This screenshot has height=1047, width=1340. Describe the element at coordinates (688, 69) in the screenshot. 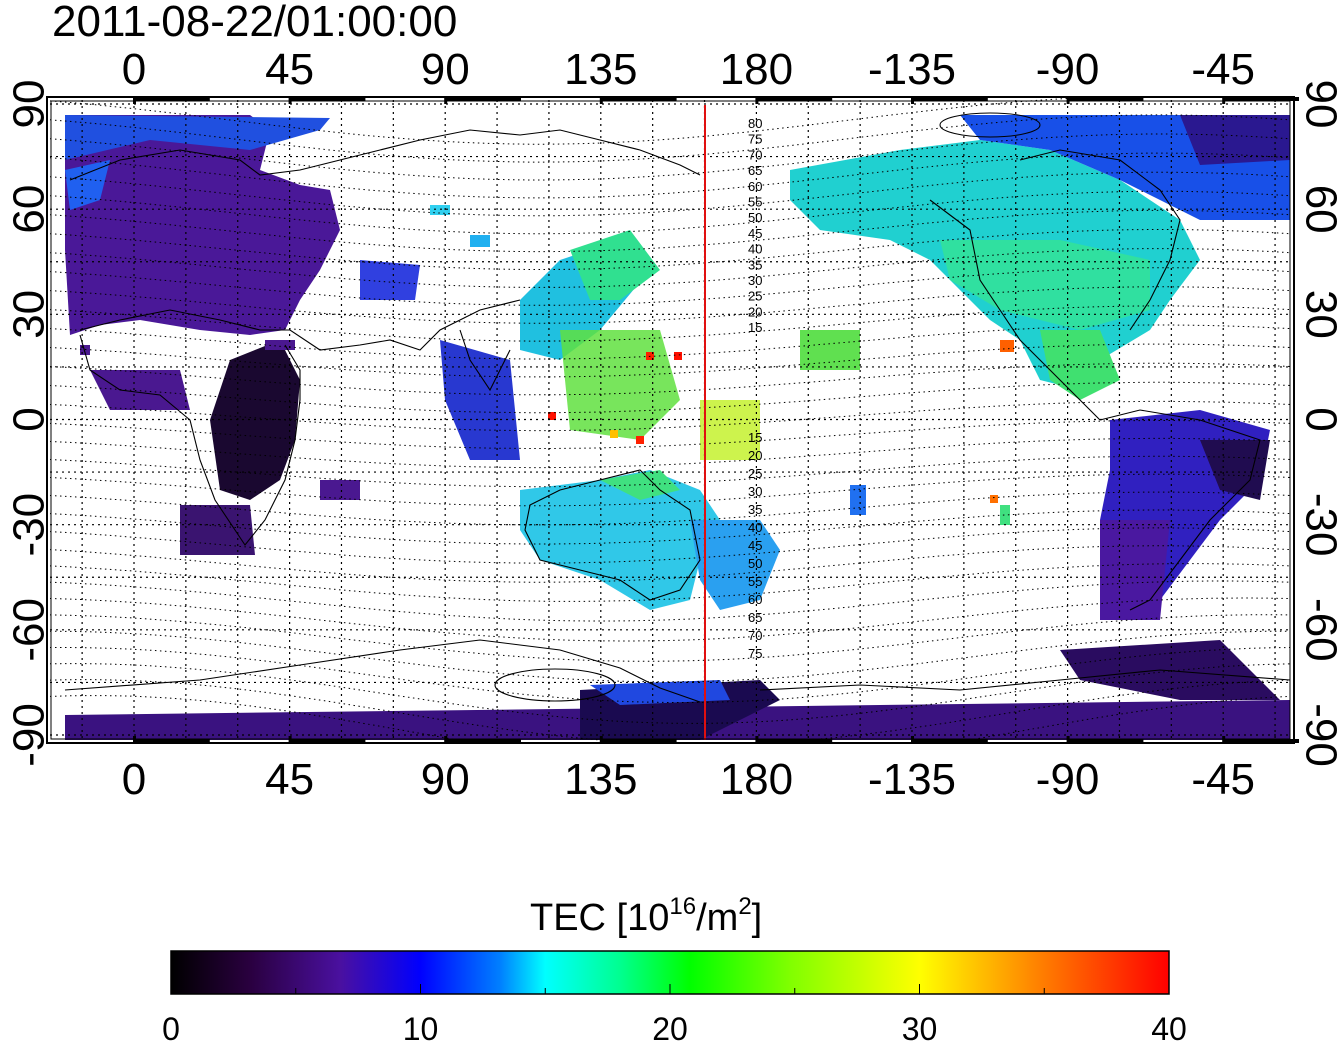

I see `top-lon-labels: 0 45 90 135 180 -135 -90 -45` at that location.